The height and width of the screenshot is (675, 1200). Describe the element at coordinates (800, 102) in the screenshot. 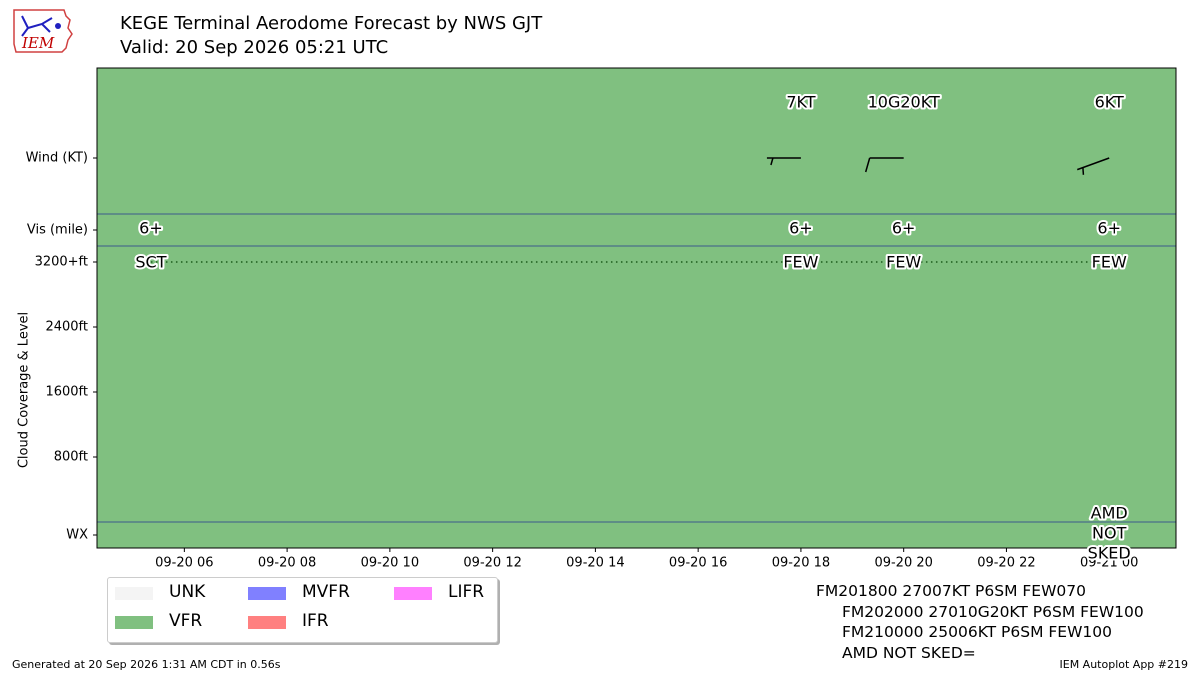

I see `wind-label: 7KT` at that location.